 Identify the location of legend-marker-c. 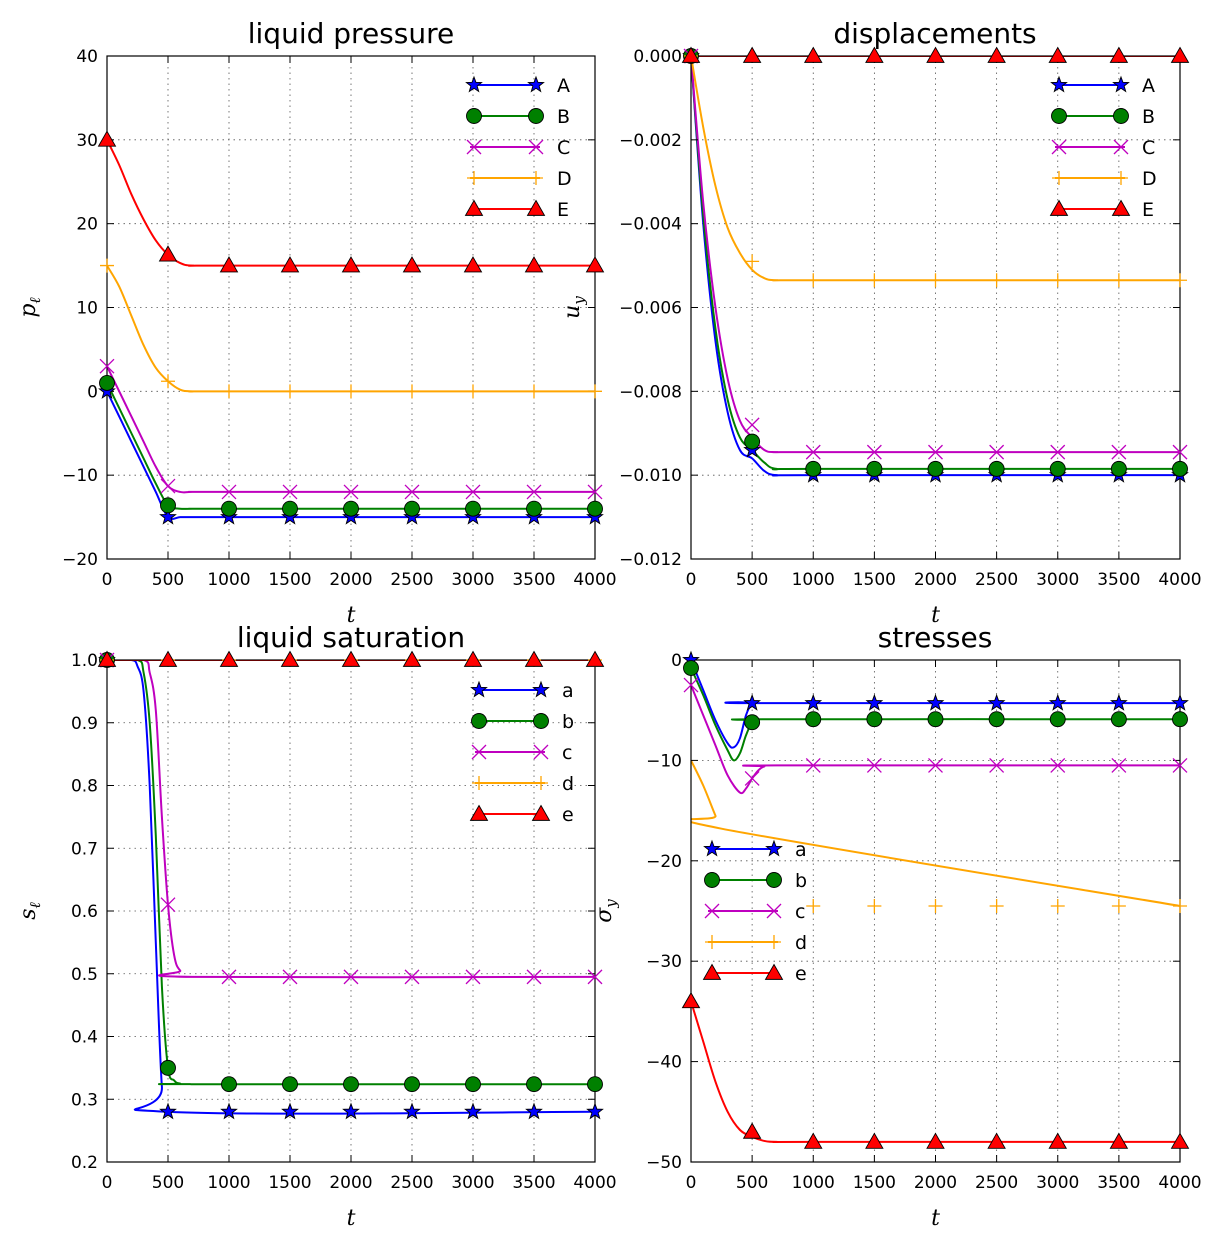
(541, 752).